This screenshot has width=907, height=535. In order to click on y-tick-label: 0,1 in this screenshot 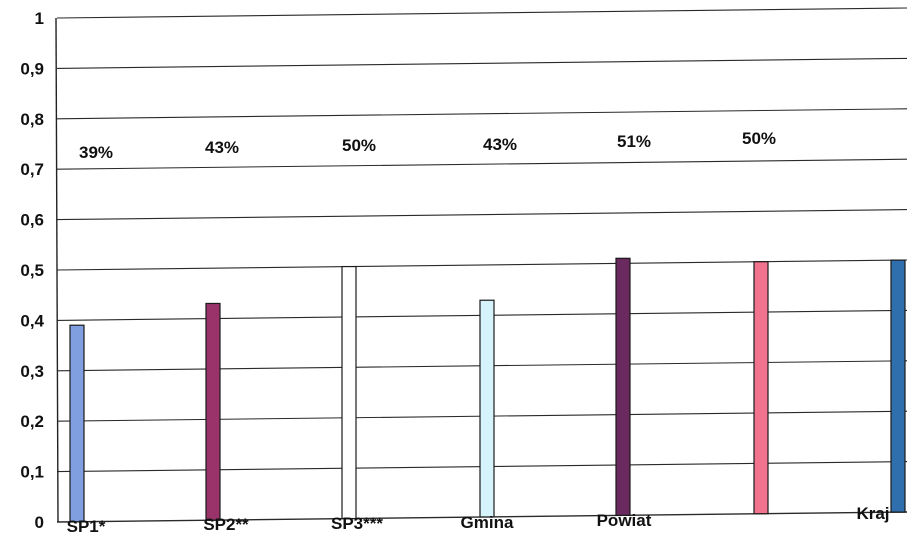, I will do `click(32, 472)`.